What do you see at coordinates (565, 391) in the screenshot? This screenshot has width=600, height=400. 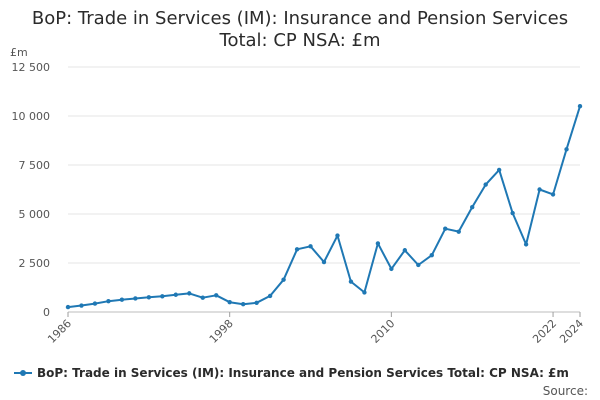 I see `source-note: Source:` at bounding box center [565, 391].